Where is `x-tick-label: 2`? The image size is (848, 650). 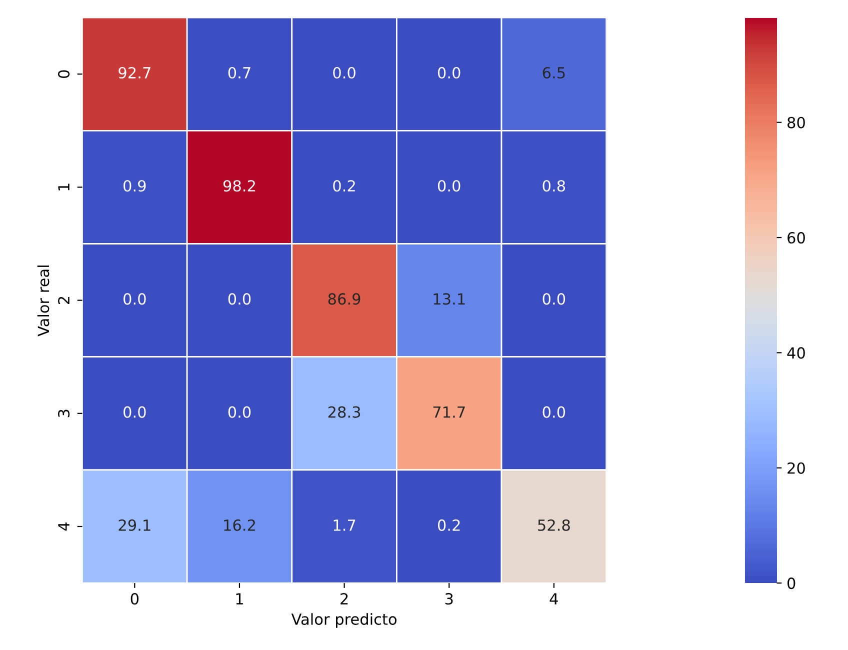 x-tick-label: 2 is located at coordinates (344, 598).